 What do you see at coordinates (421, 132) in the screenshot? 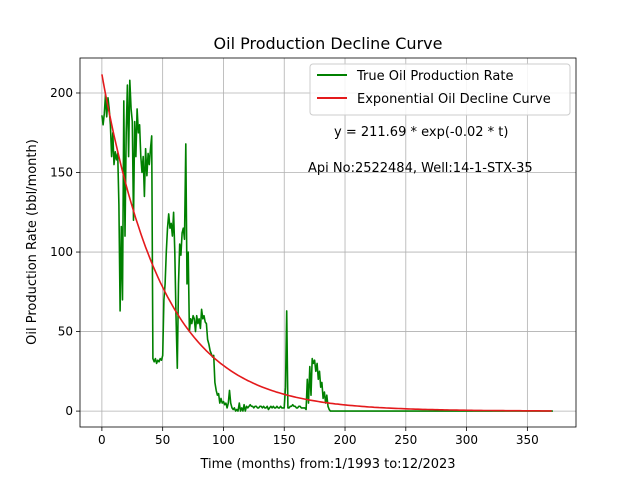
I see `equation-annotation: y = 211.69 * exp(-0.02 * t)` at bounding box center [421, 132].